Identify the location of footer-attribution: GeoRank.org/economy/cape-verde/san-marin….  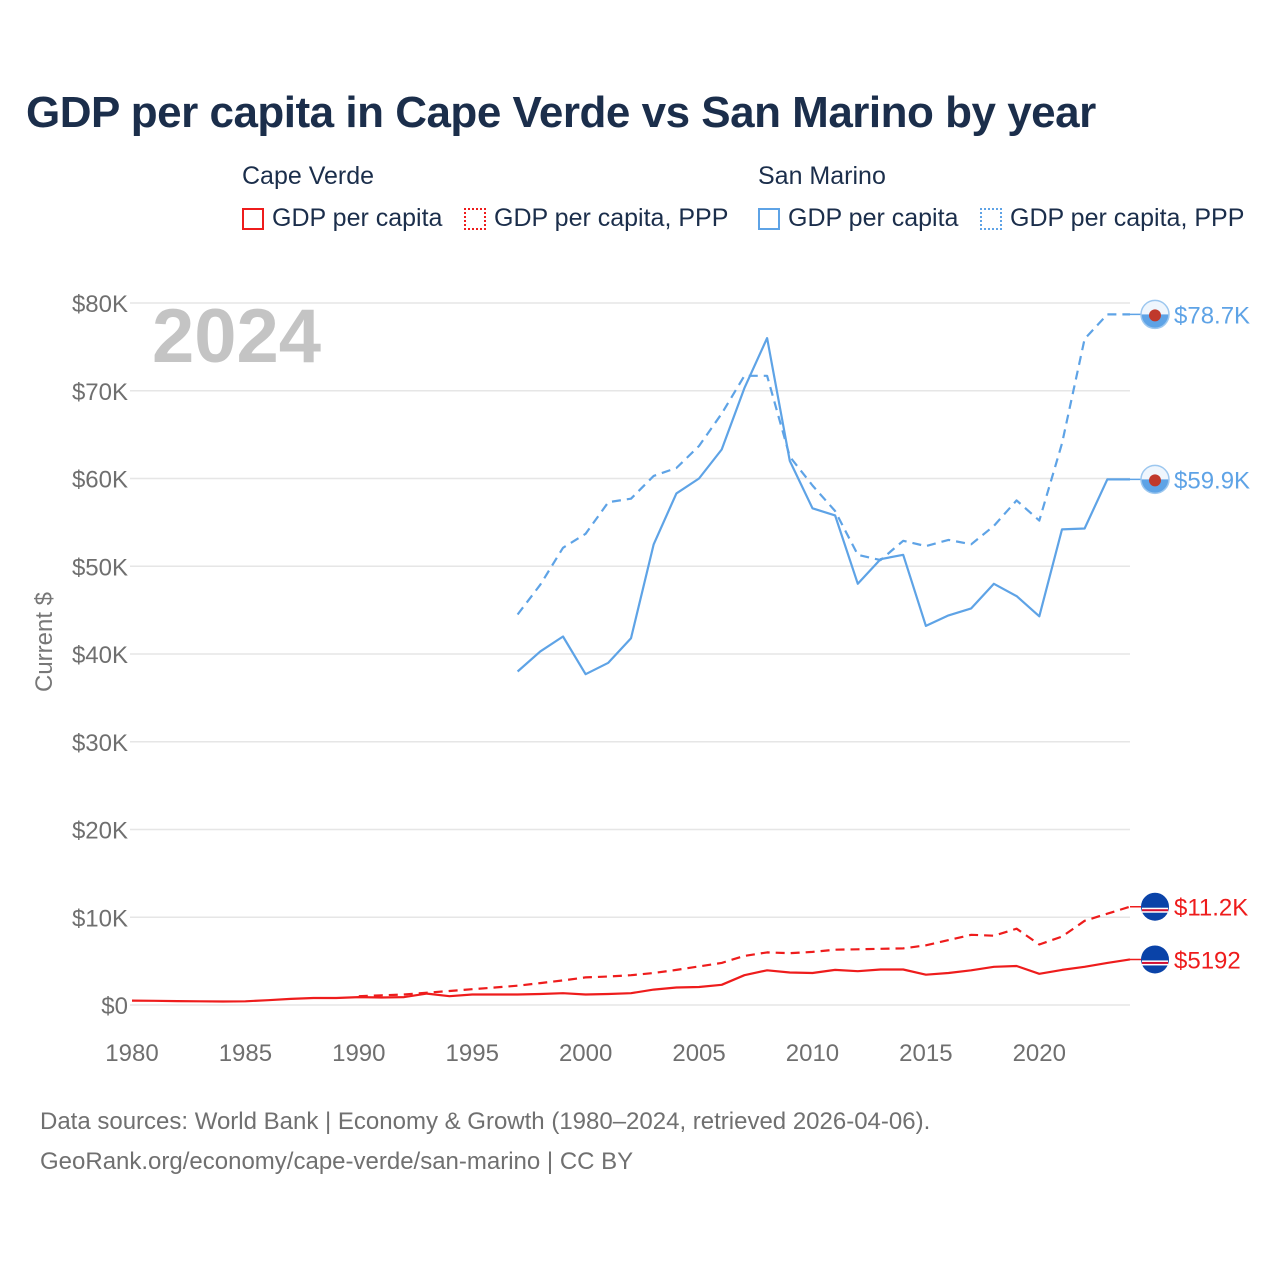
(337, 1161).